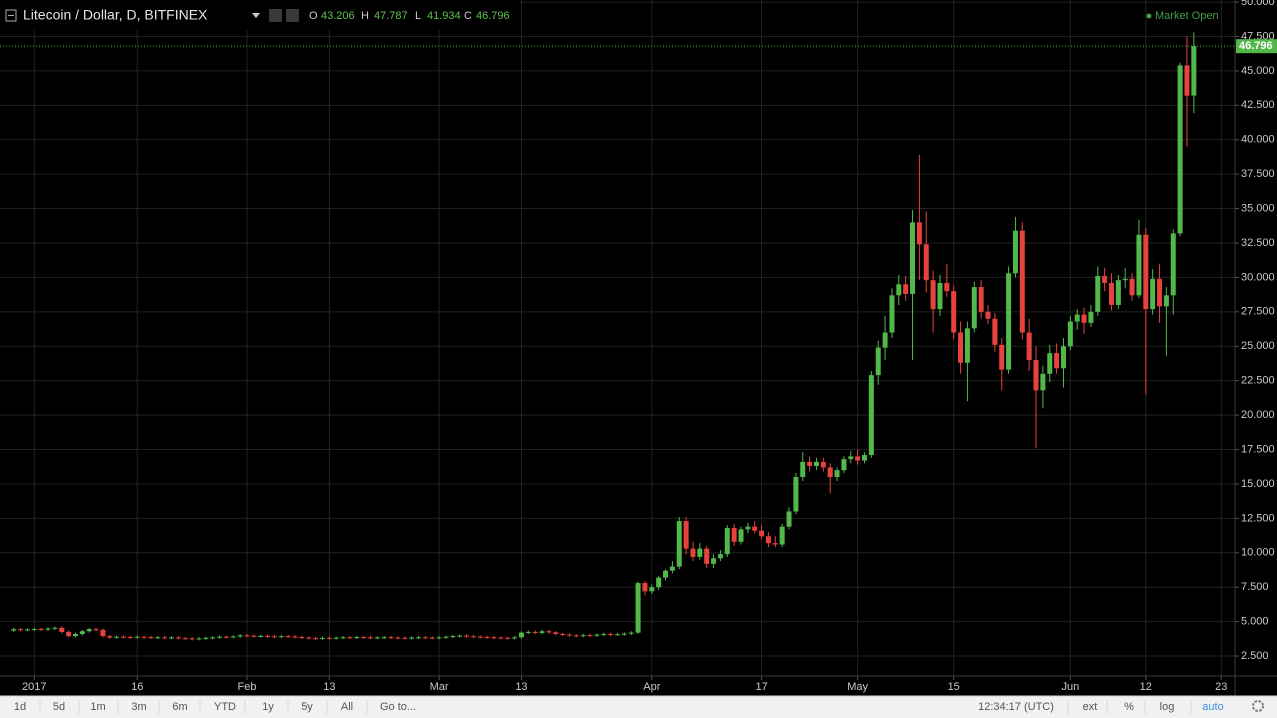  I want to click on range-button: YTD, so click(225, 707).